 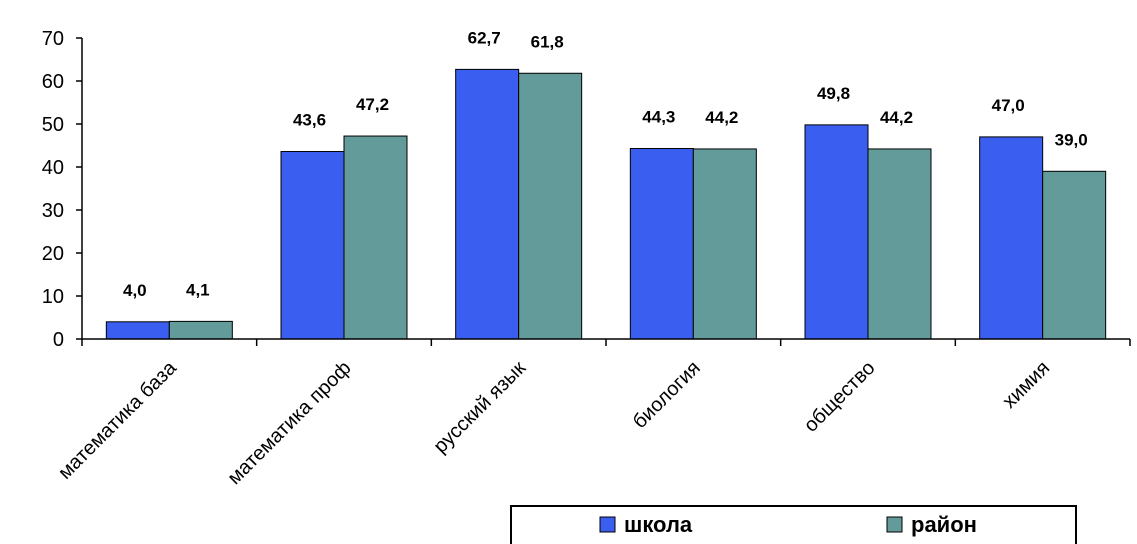 I want to click on y-tick-label: 10, so click(x=53, y=297).